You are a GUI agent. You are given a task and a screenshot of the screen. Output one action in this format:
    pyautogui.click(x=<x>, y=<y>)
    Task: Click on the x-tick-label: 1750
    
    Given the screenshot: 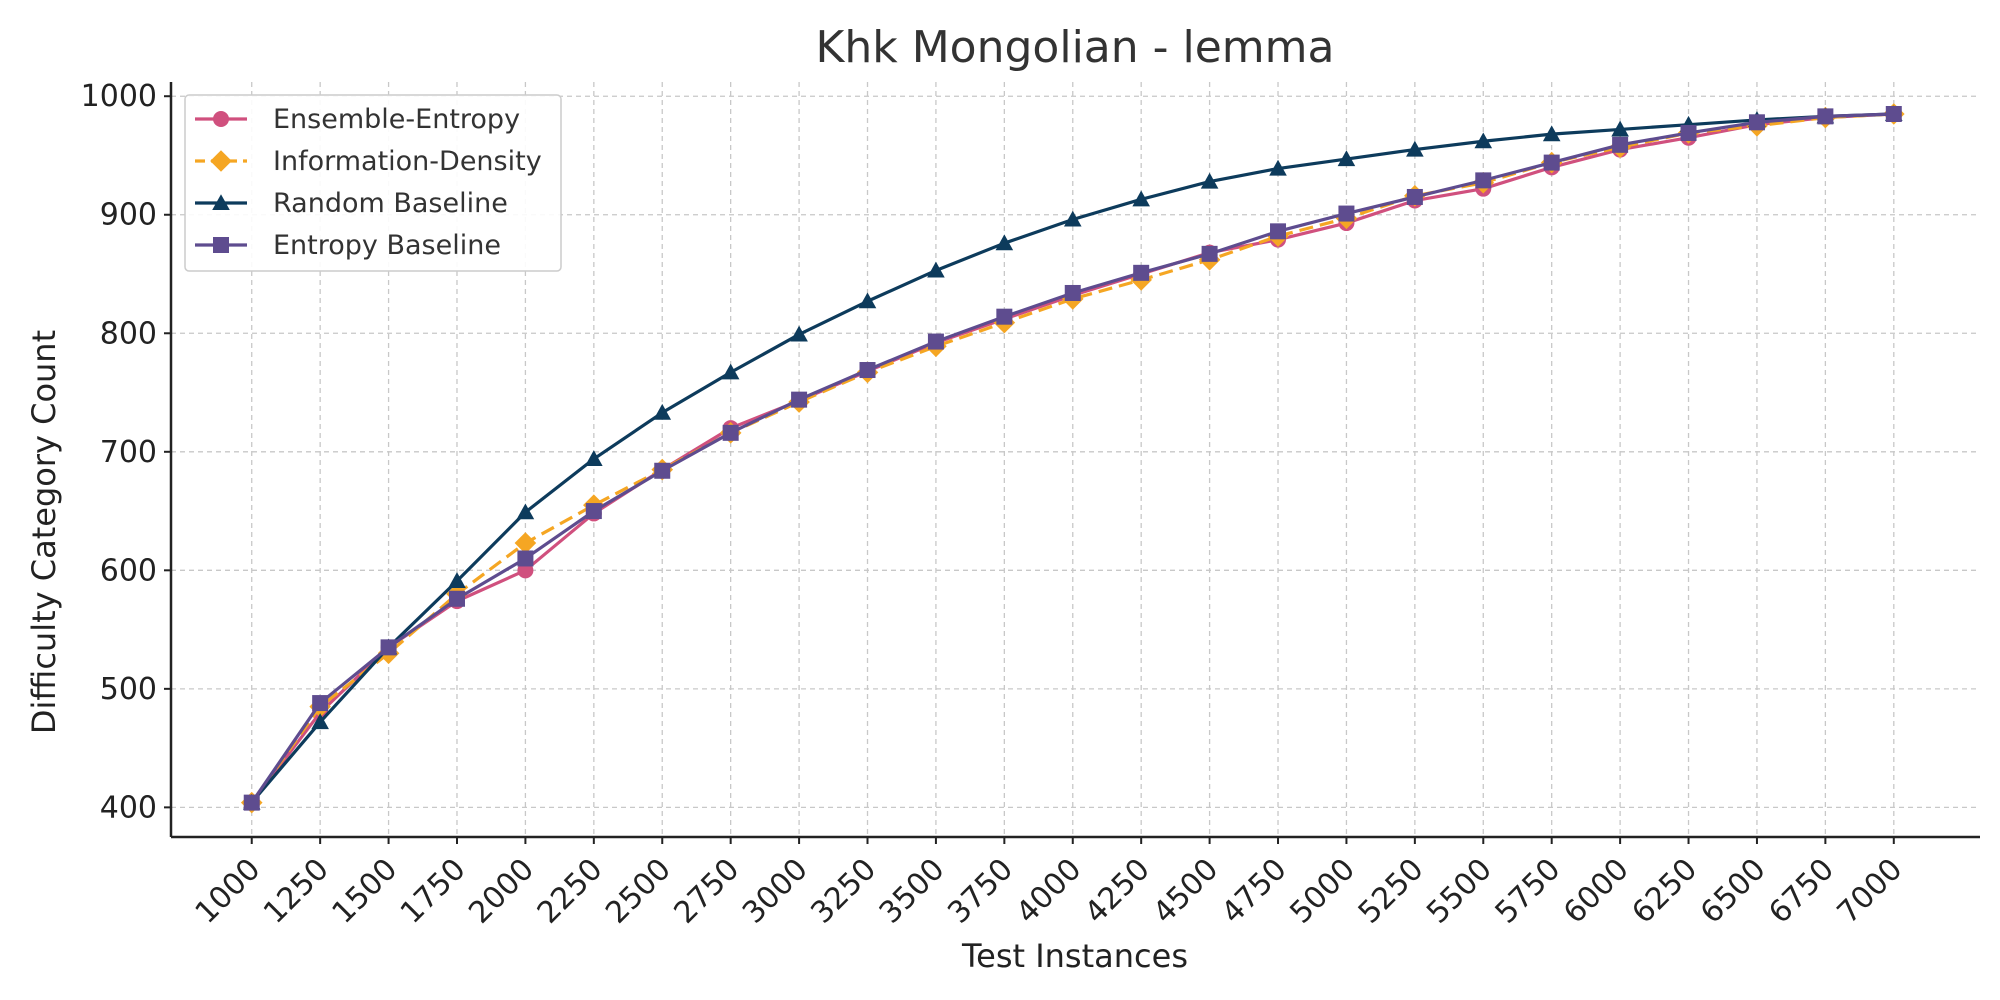 What is the action you would take?
    pyautogui.click(x=433, y=891)
    